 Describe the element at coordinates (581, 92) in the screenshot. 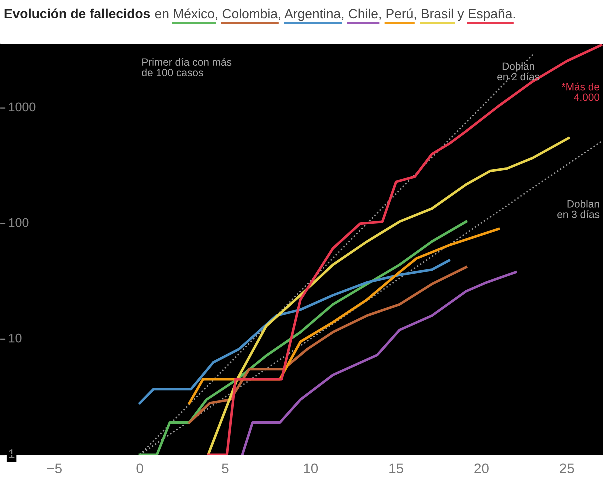

I see `annotation: *Más de 4.000` at that location.